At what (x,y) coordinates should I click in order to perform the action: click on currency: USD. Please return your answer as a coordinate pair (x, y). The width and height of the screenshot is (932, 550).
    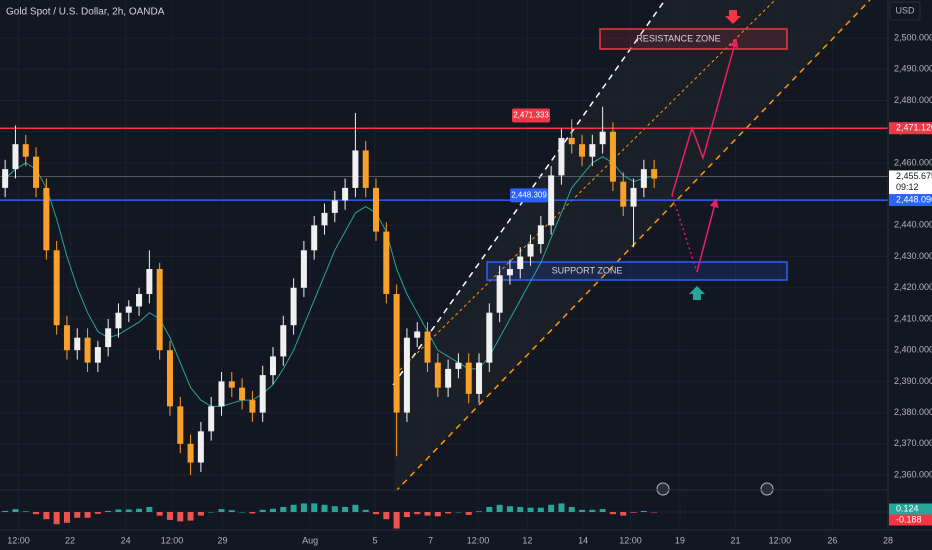
    Looking at the image, I should click on (905, 10).